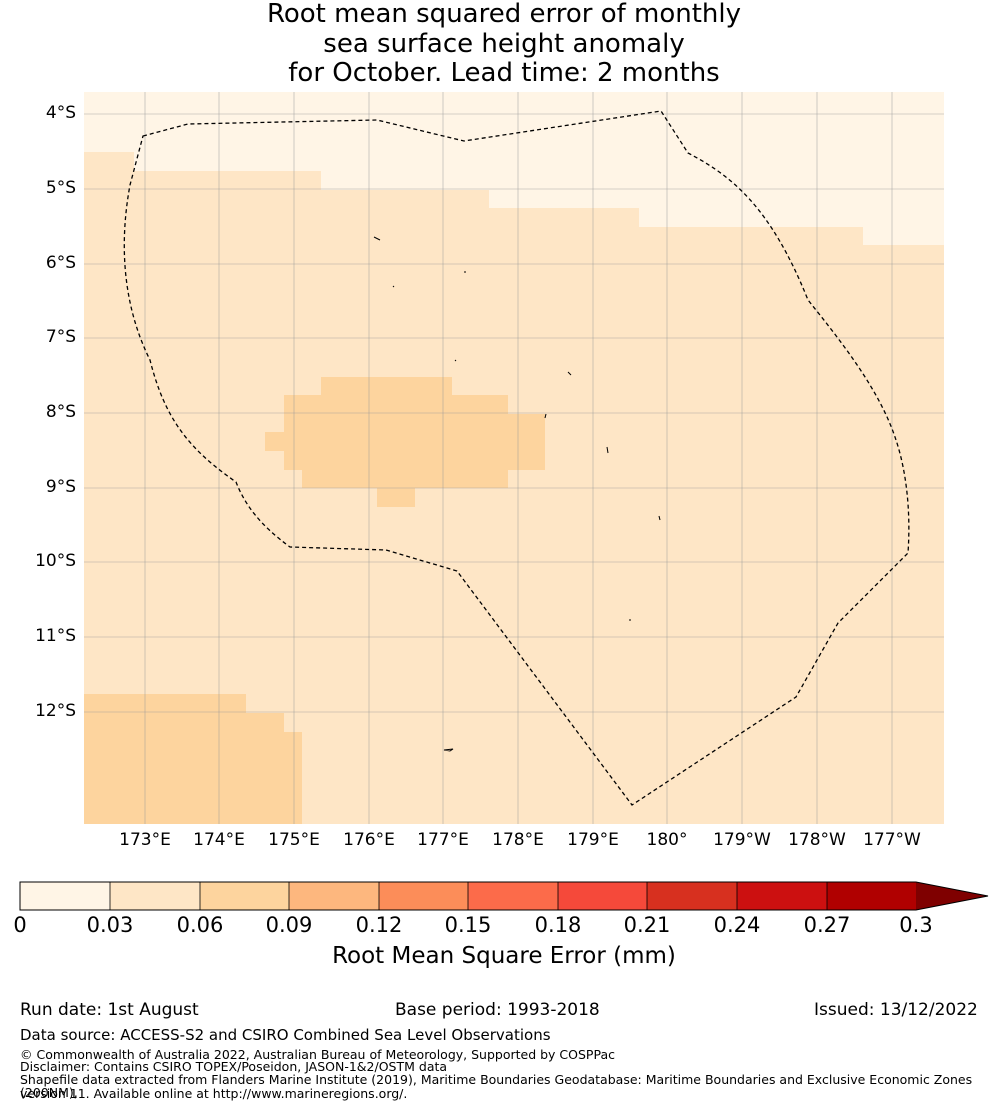 This screenshot has width=1008, height=1110. What do you see at coordinates (109, 1010) in the screenshot?
I see `run-date: Run date: 1st August` at bounding box center [109, 1010].